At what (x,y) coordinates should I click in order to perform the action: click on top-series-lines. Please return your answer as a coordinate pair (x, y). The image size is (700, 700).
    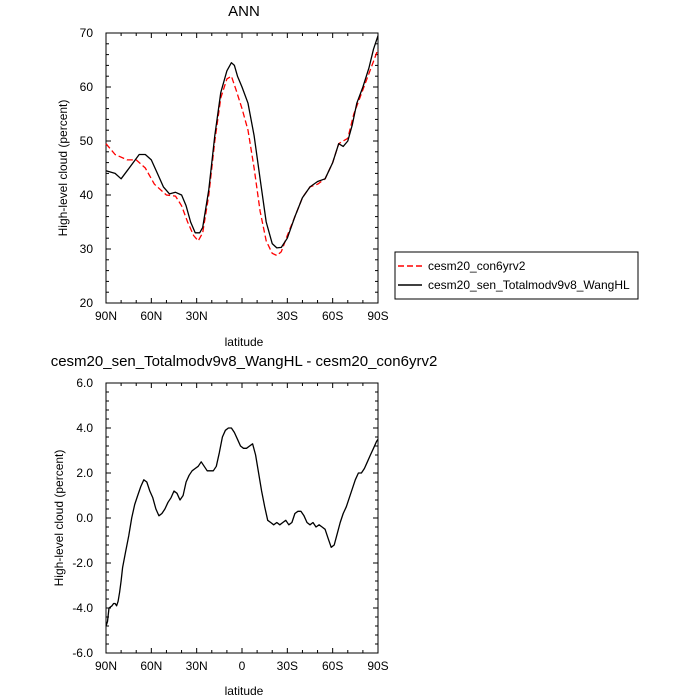
    Looking at the image, I should click on (242, 146).